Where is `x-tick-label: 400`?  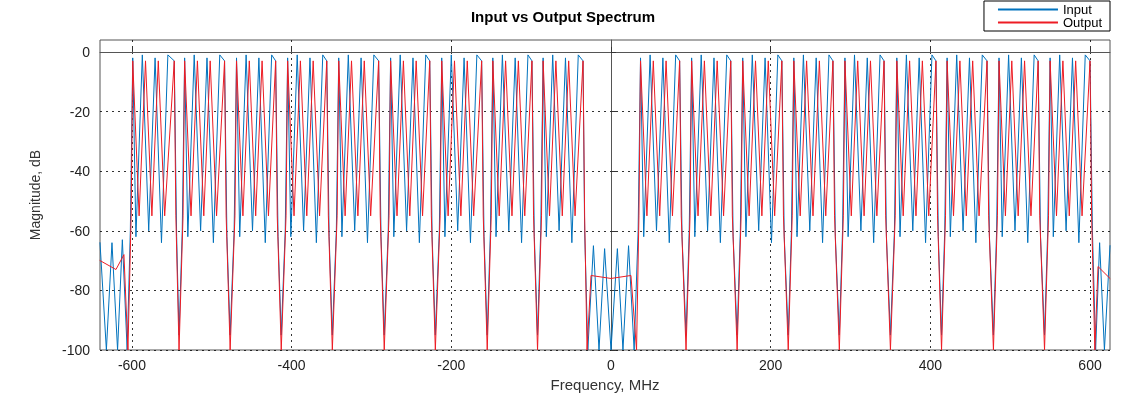
x-tick-label: 400 is located at coordinates (930, 365).